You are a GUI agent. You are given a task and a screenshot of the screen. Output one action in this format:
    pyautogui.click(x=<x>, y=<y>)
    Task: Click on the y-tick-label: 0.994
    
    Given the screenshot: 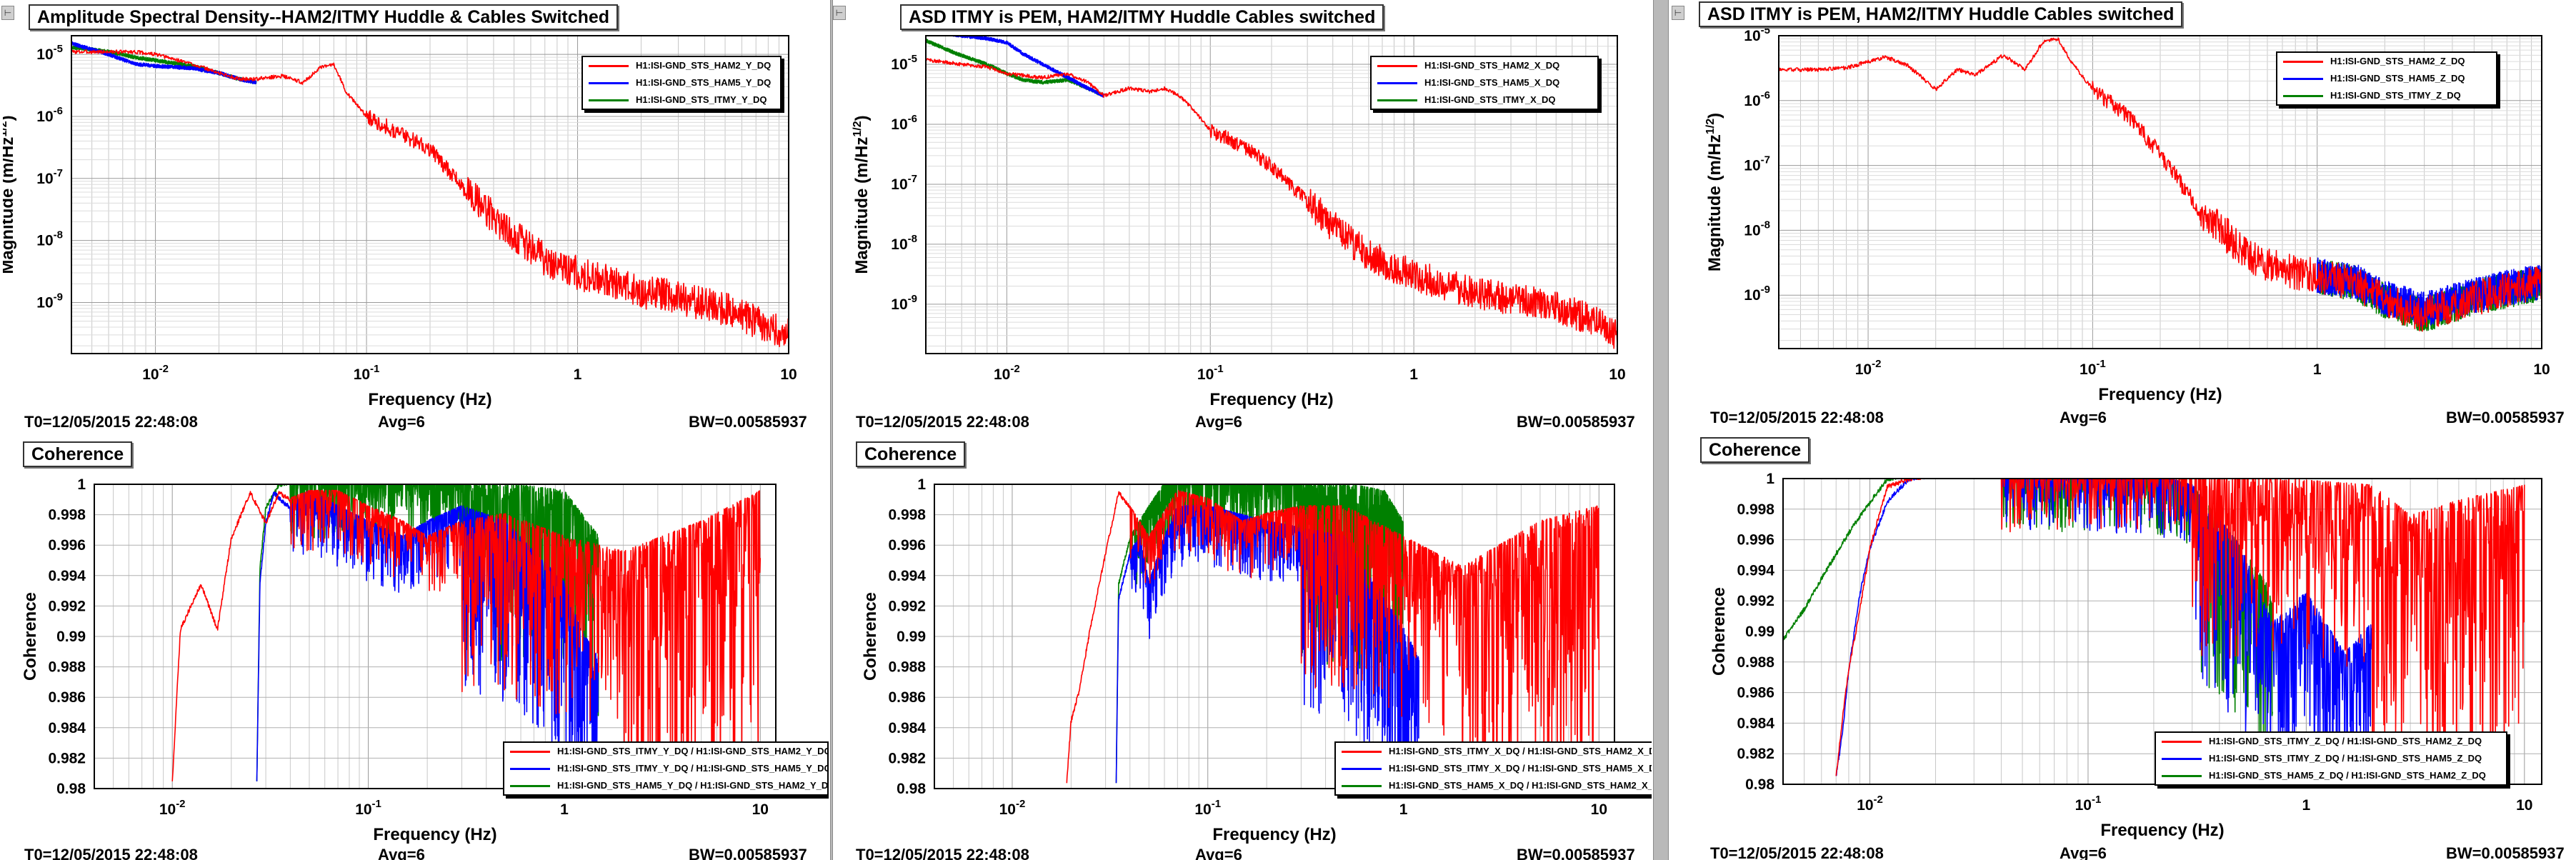 What is the action you would take?
    pyautogui.click(x=907, y=576)
    